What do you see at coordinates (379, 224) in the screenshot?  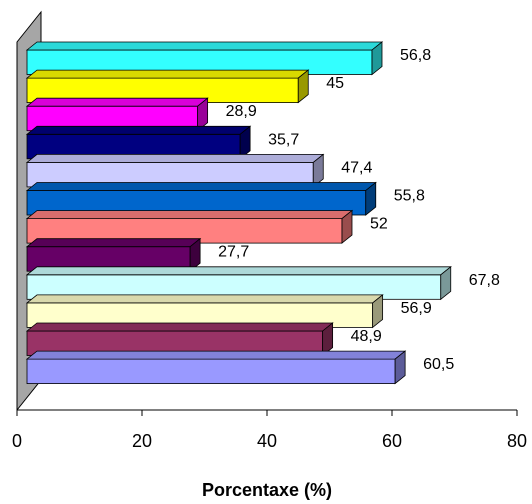 I see `data-label: 52` at bounding box center [379, 224].